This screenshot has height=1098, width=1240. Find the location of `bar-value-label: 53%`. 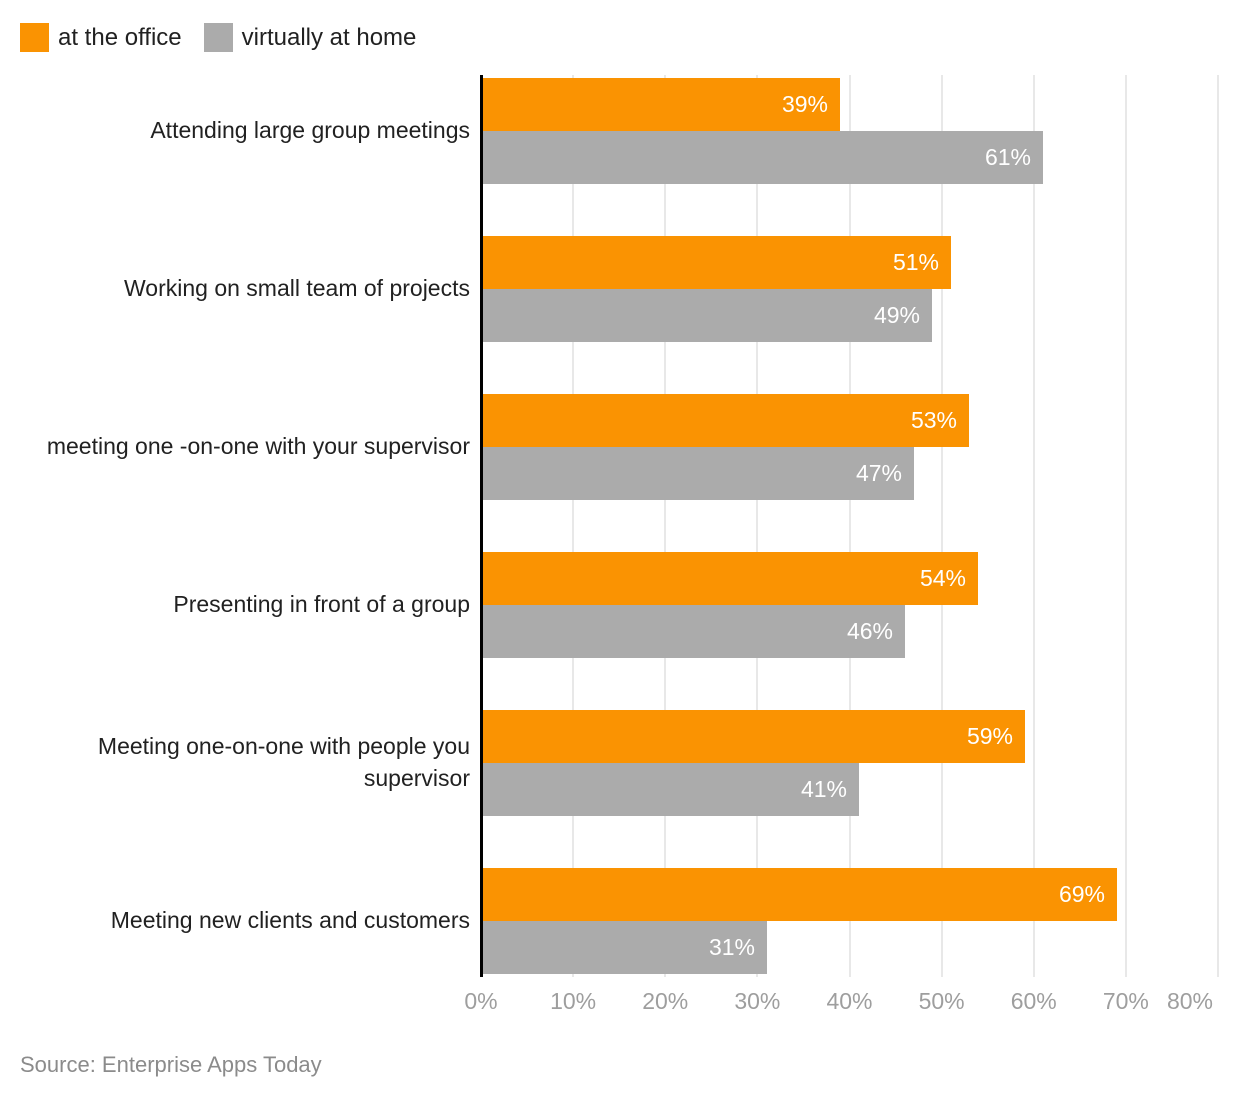

bar-value-label: 53% is located at coordinates (933, 420).